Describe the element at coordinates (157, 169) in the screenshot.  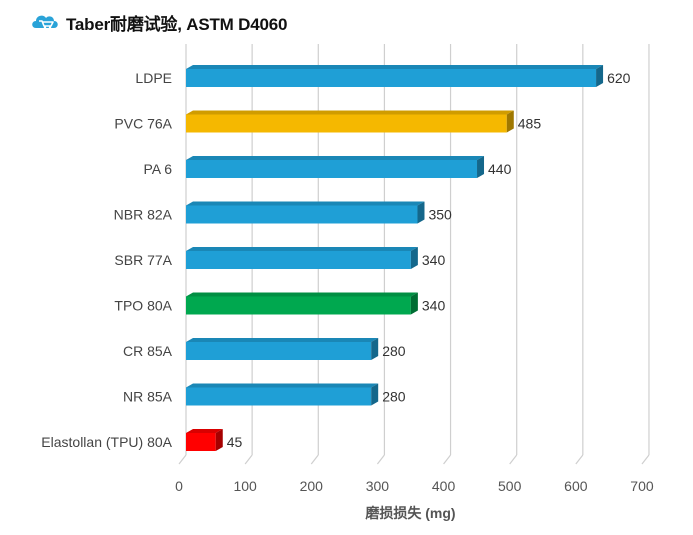
I see `category-label: PA 6` at that location.